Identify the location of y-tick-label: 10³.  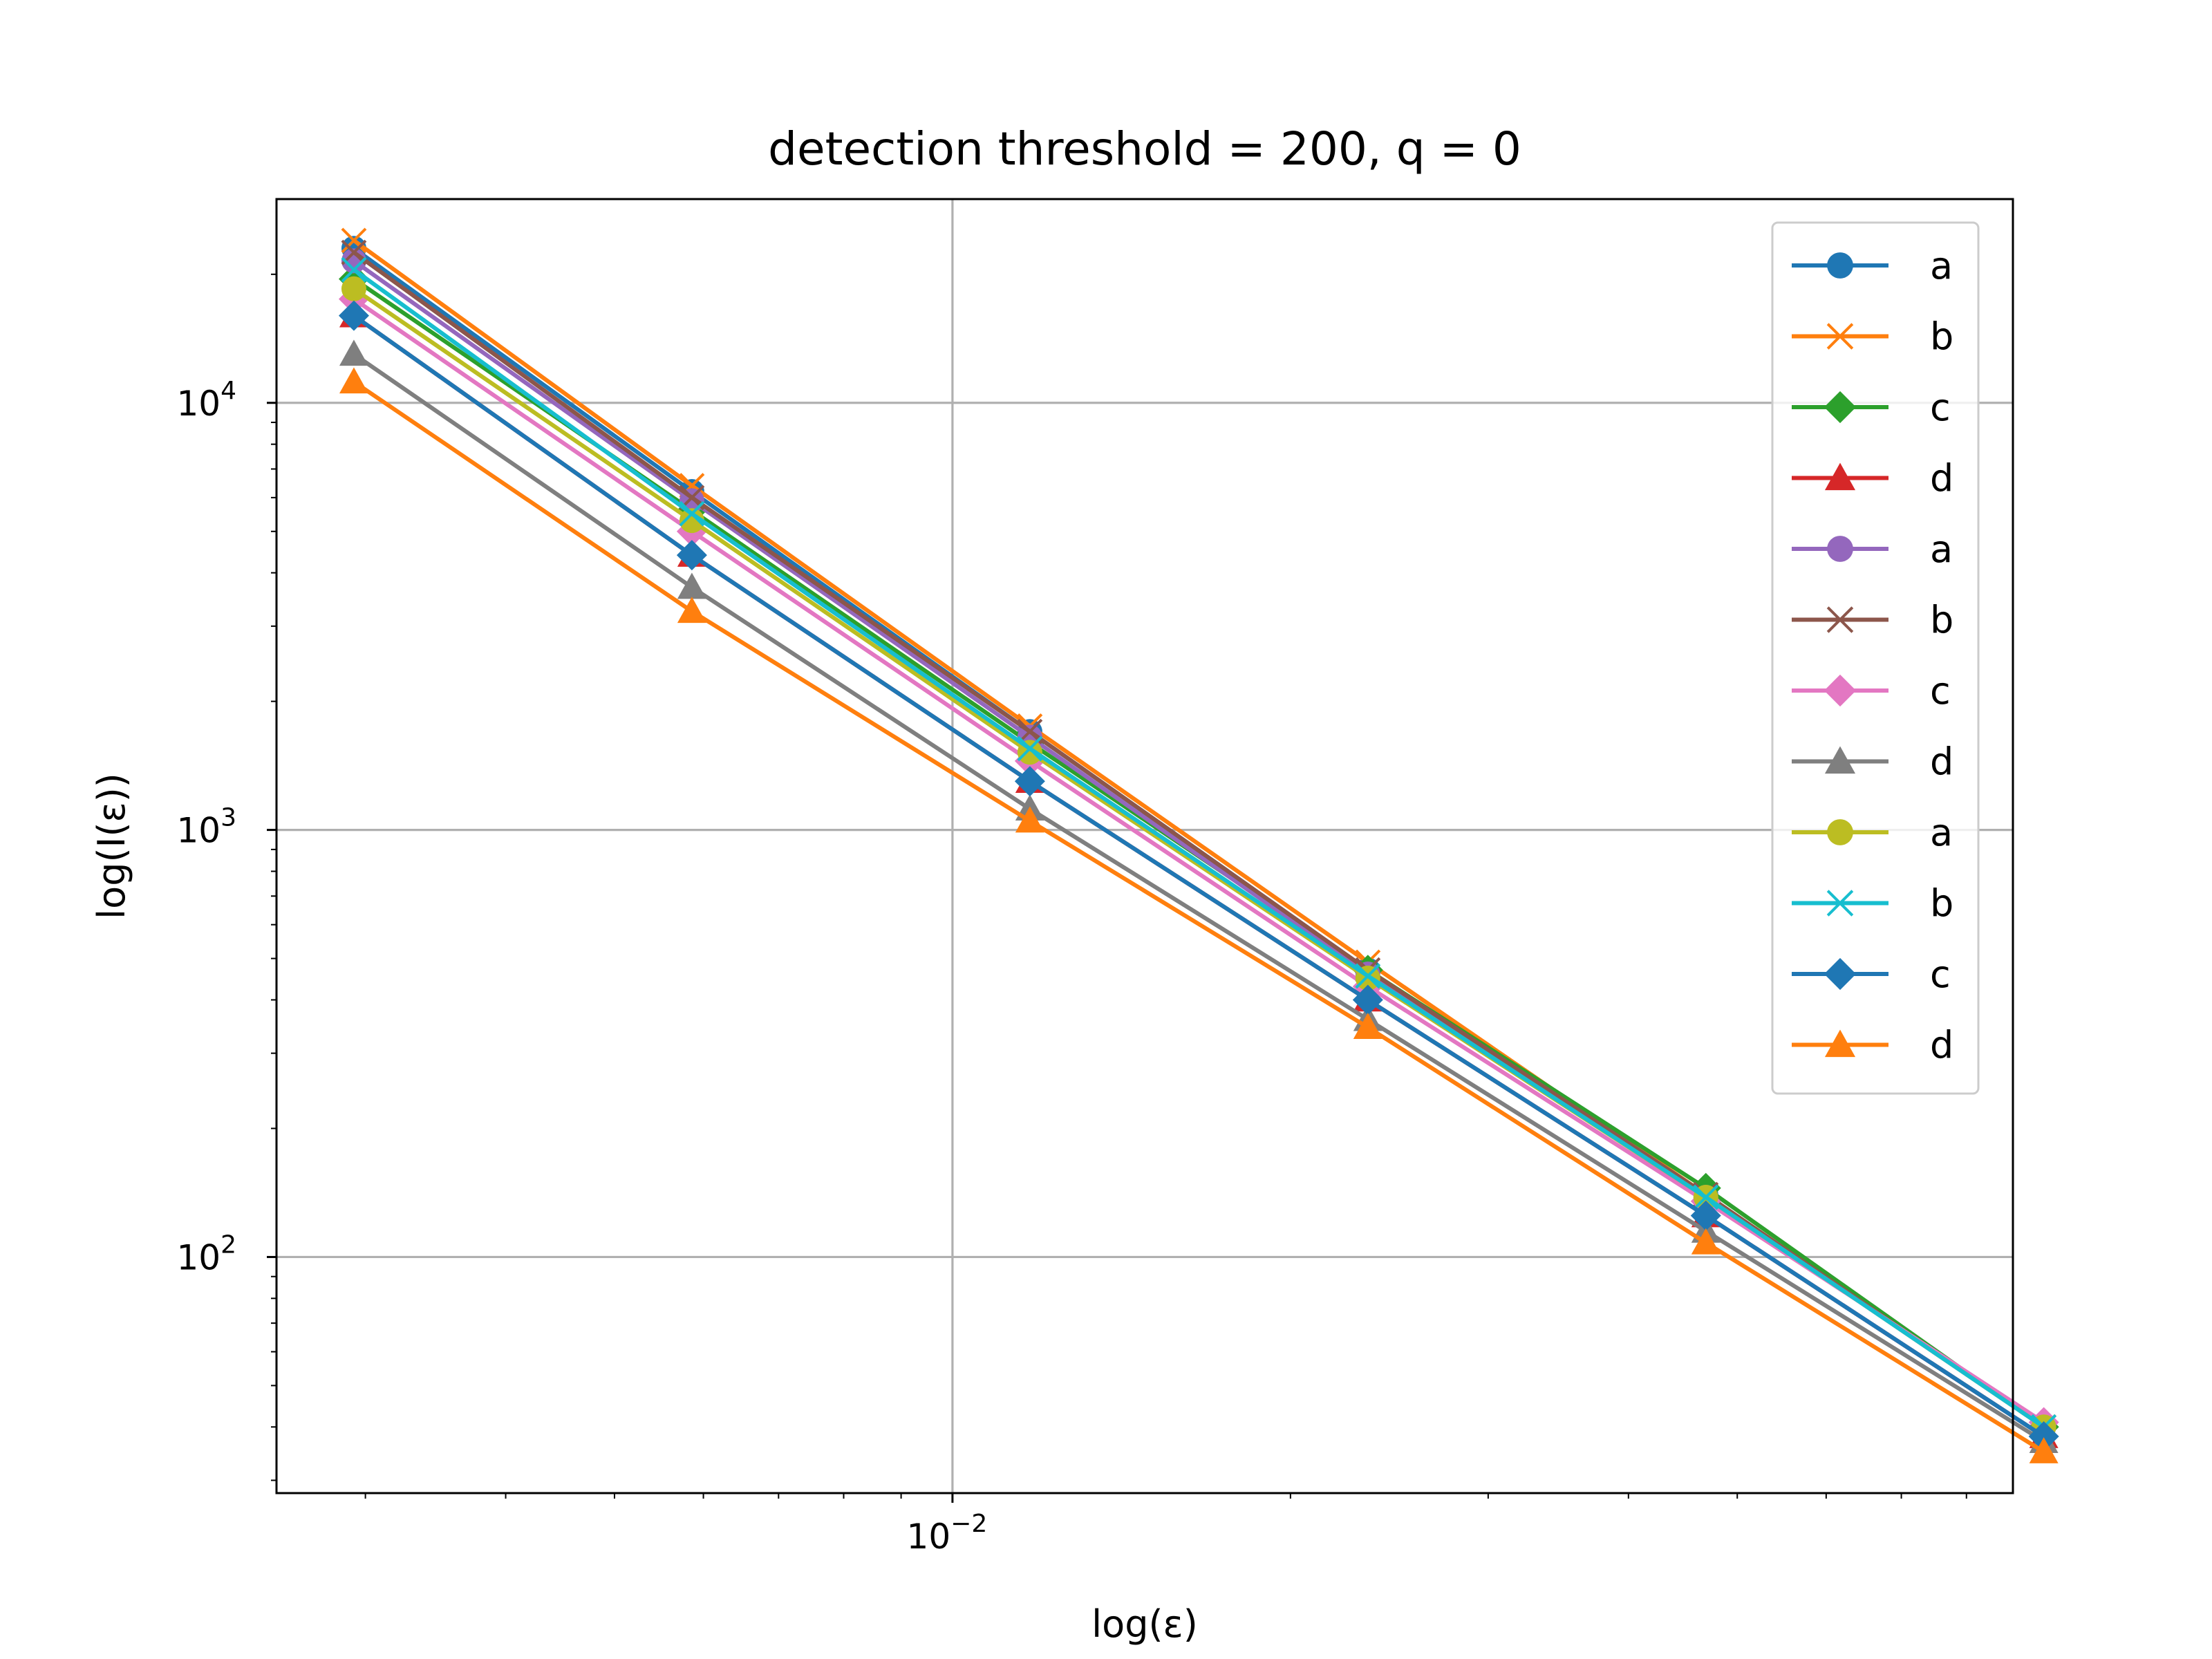
(206, 828).